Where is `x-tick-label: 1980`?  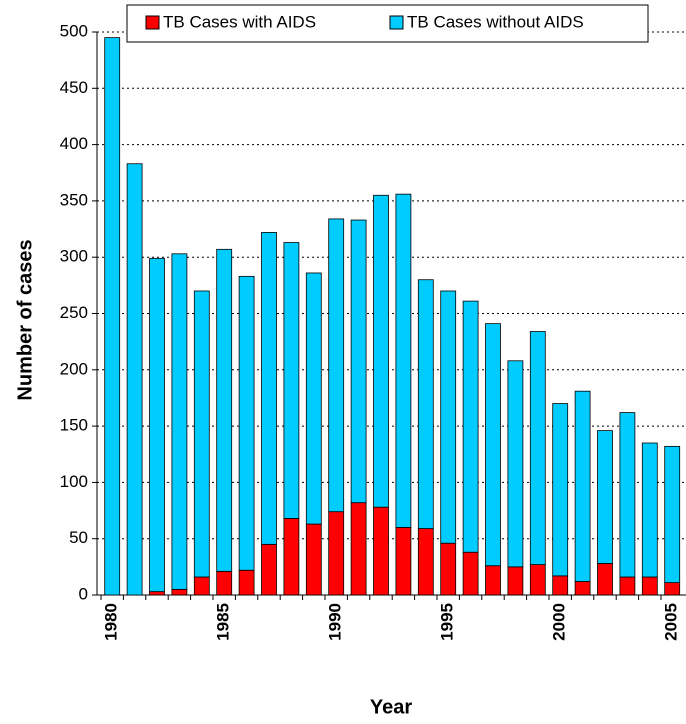 x-tick-label: 1980 is located at coordinates (111, 622).